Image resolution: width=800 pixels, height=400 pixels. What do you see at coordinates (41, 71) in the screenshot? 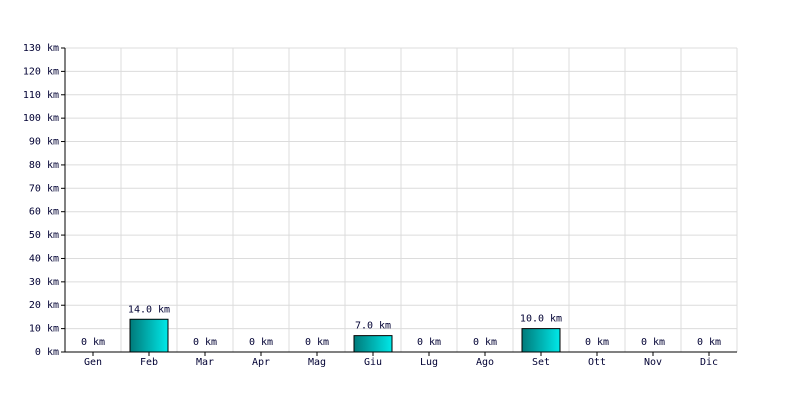
I see `y-tick-label: 120 km` at bounding box center [41, 71].